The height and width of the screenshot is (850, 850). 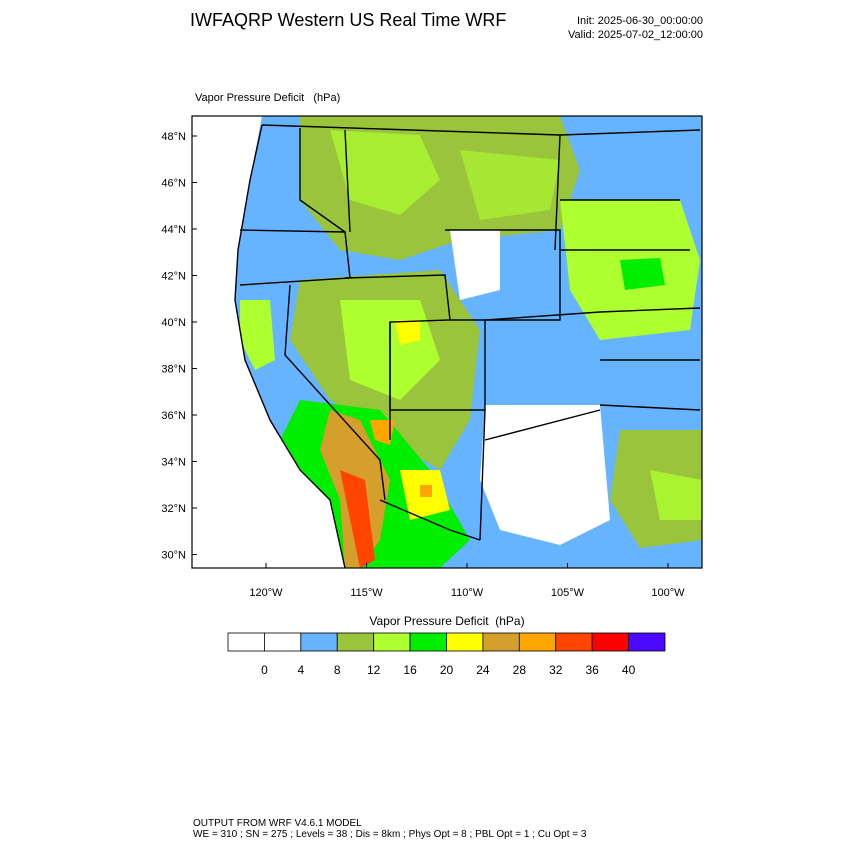 I want to click on colorbar-label: 36, so click(x=592, y=670).